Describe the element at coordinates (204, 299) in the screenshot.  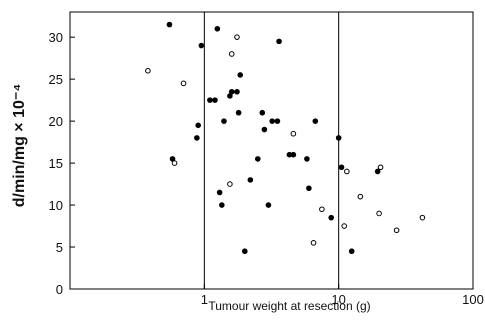
I see `x-tick-label: 1` at that location.